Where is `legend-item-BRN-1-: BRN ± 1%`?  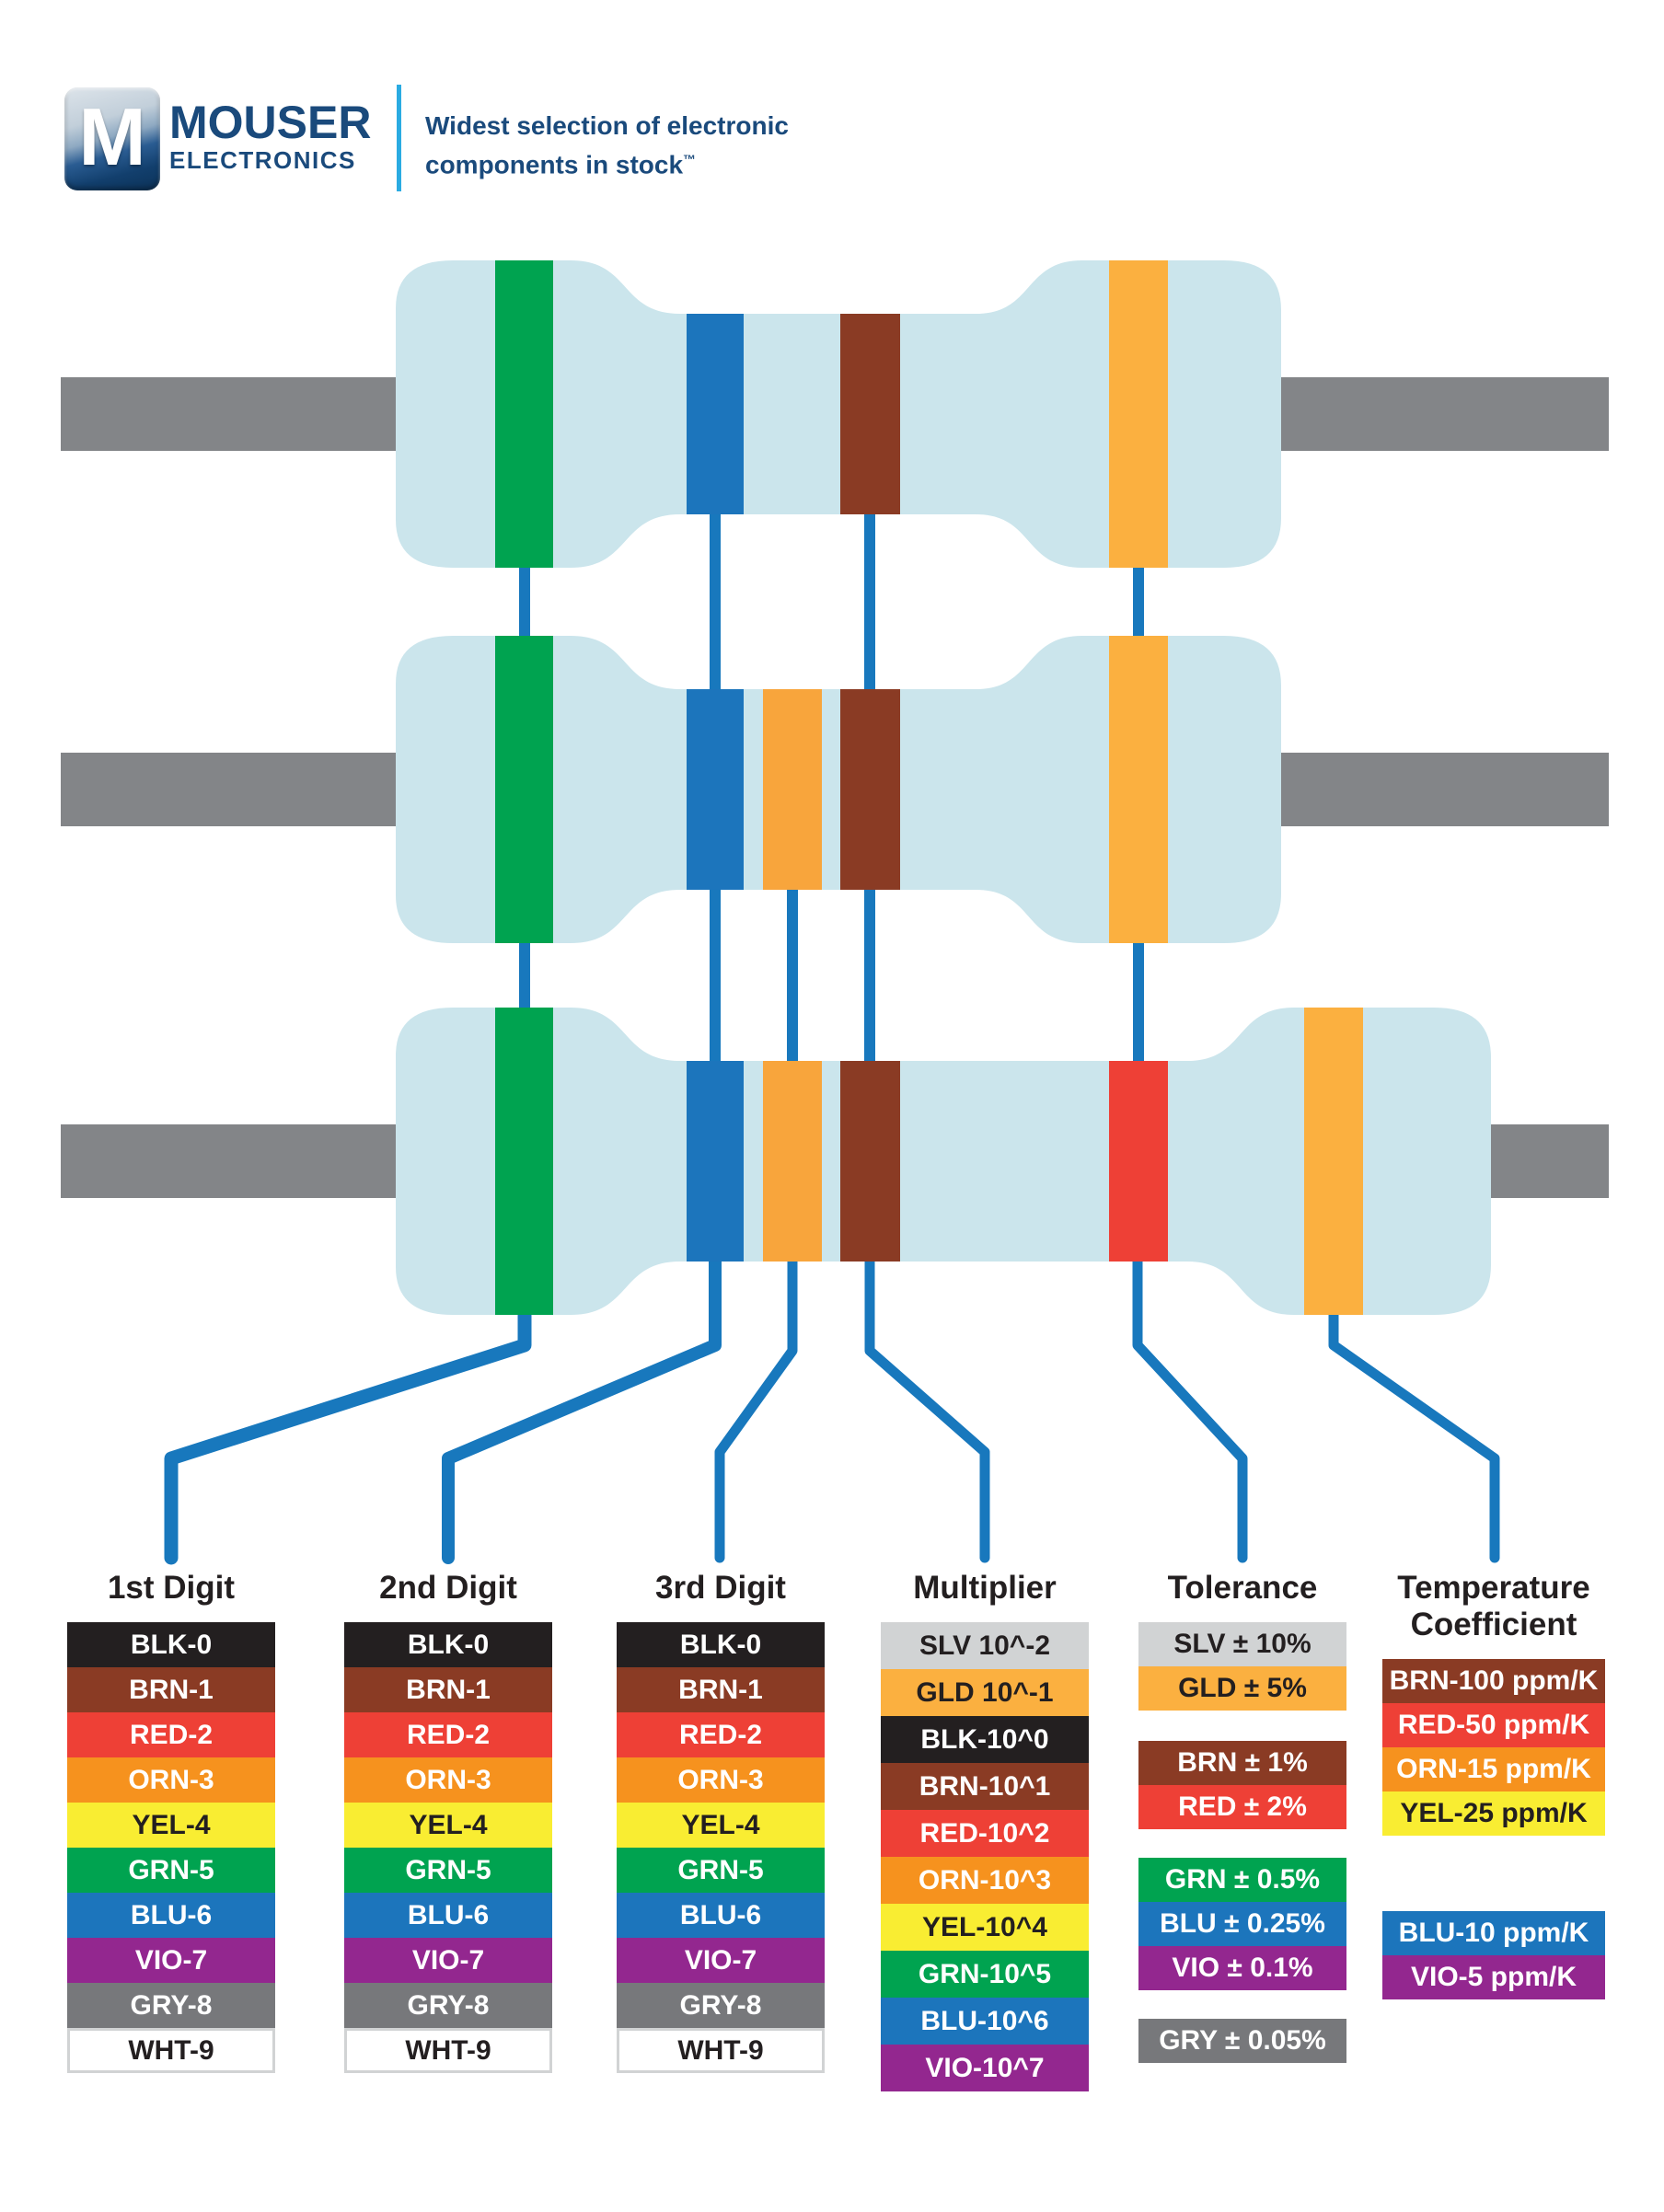 legend-item-BRN-1-: BRN ± 1% is located at coordinates (1242, 1763).